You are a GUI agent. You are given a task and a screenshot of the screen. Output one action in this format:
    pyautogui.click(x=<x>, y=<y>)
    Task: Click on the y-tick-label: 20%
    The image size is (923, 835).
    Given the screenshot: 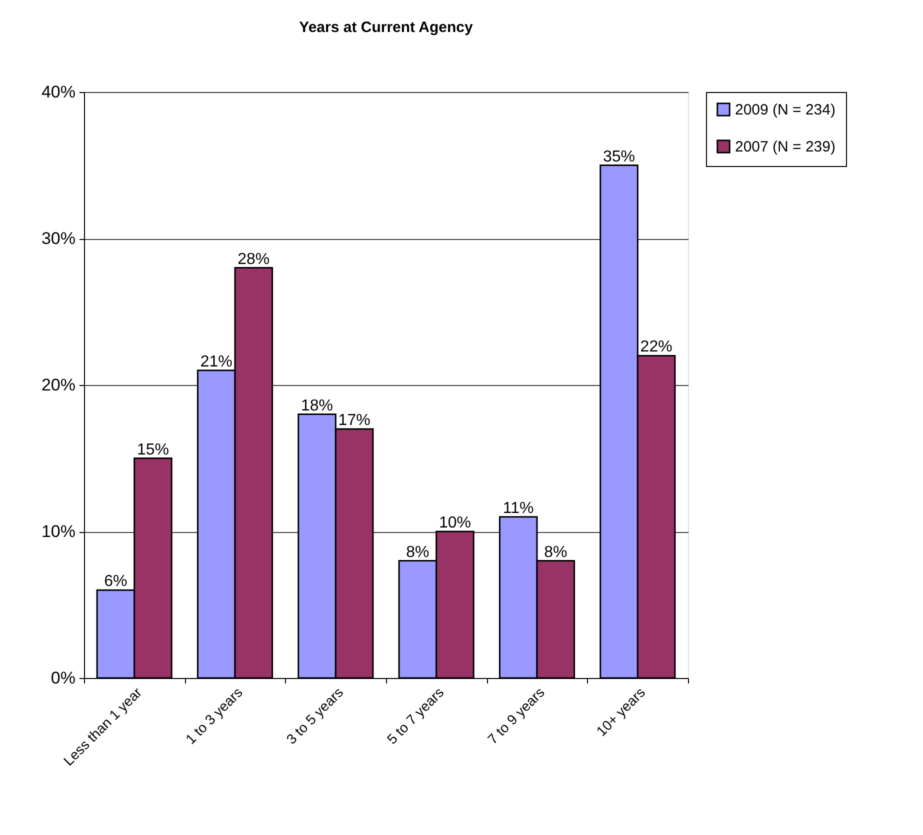 What is the action you would take?
    pyautogui.click(x=58, y=385)
    